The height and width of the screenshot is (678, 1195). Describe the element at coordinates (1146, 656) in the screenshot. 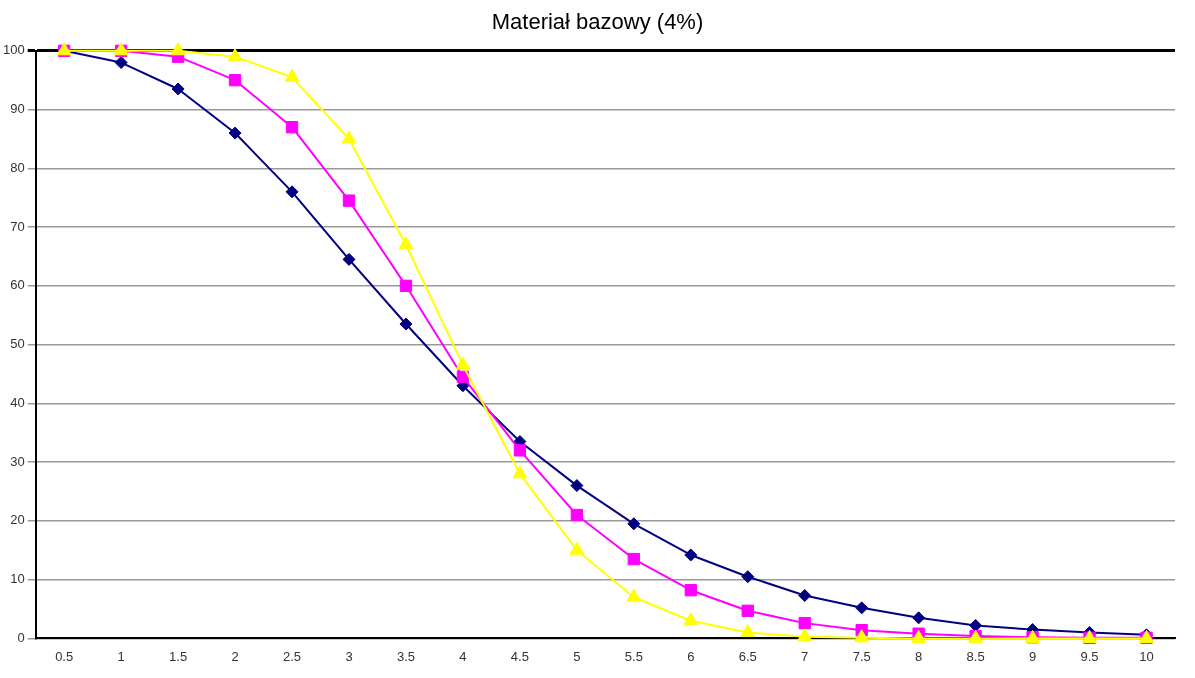

I see `x-tick-label: 10` at that location.